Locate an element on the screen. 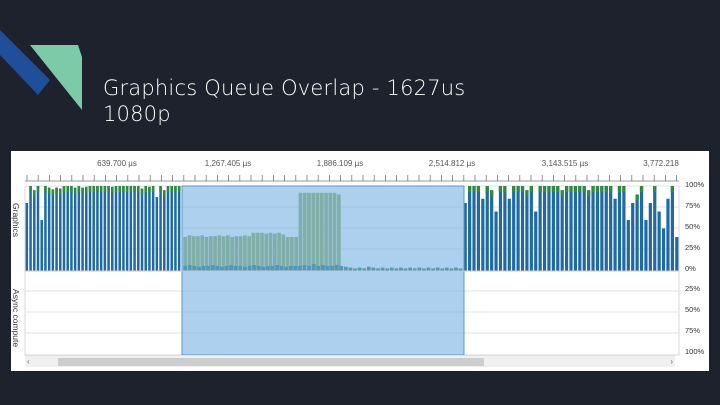 The image size is (720, 405). pct-label-async: 25% is located at coordinates (693, 288).